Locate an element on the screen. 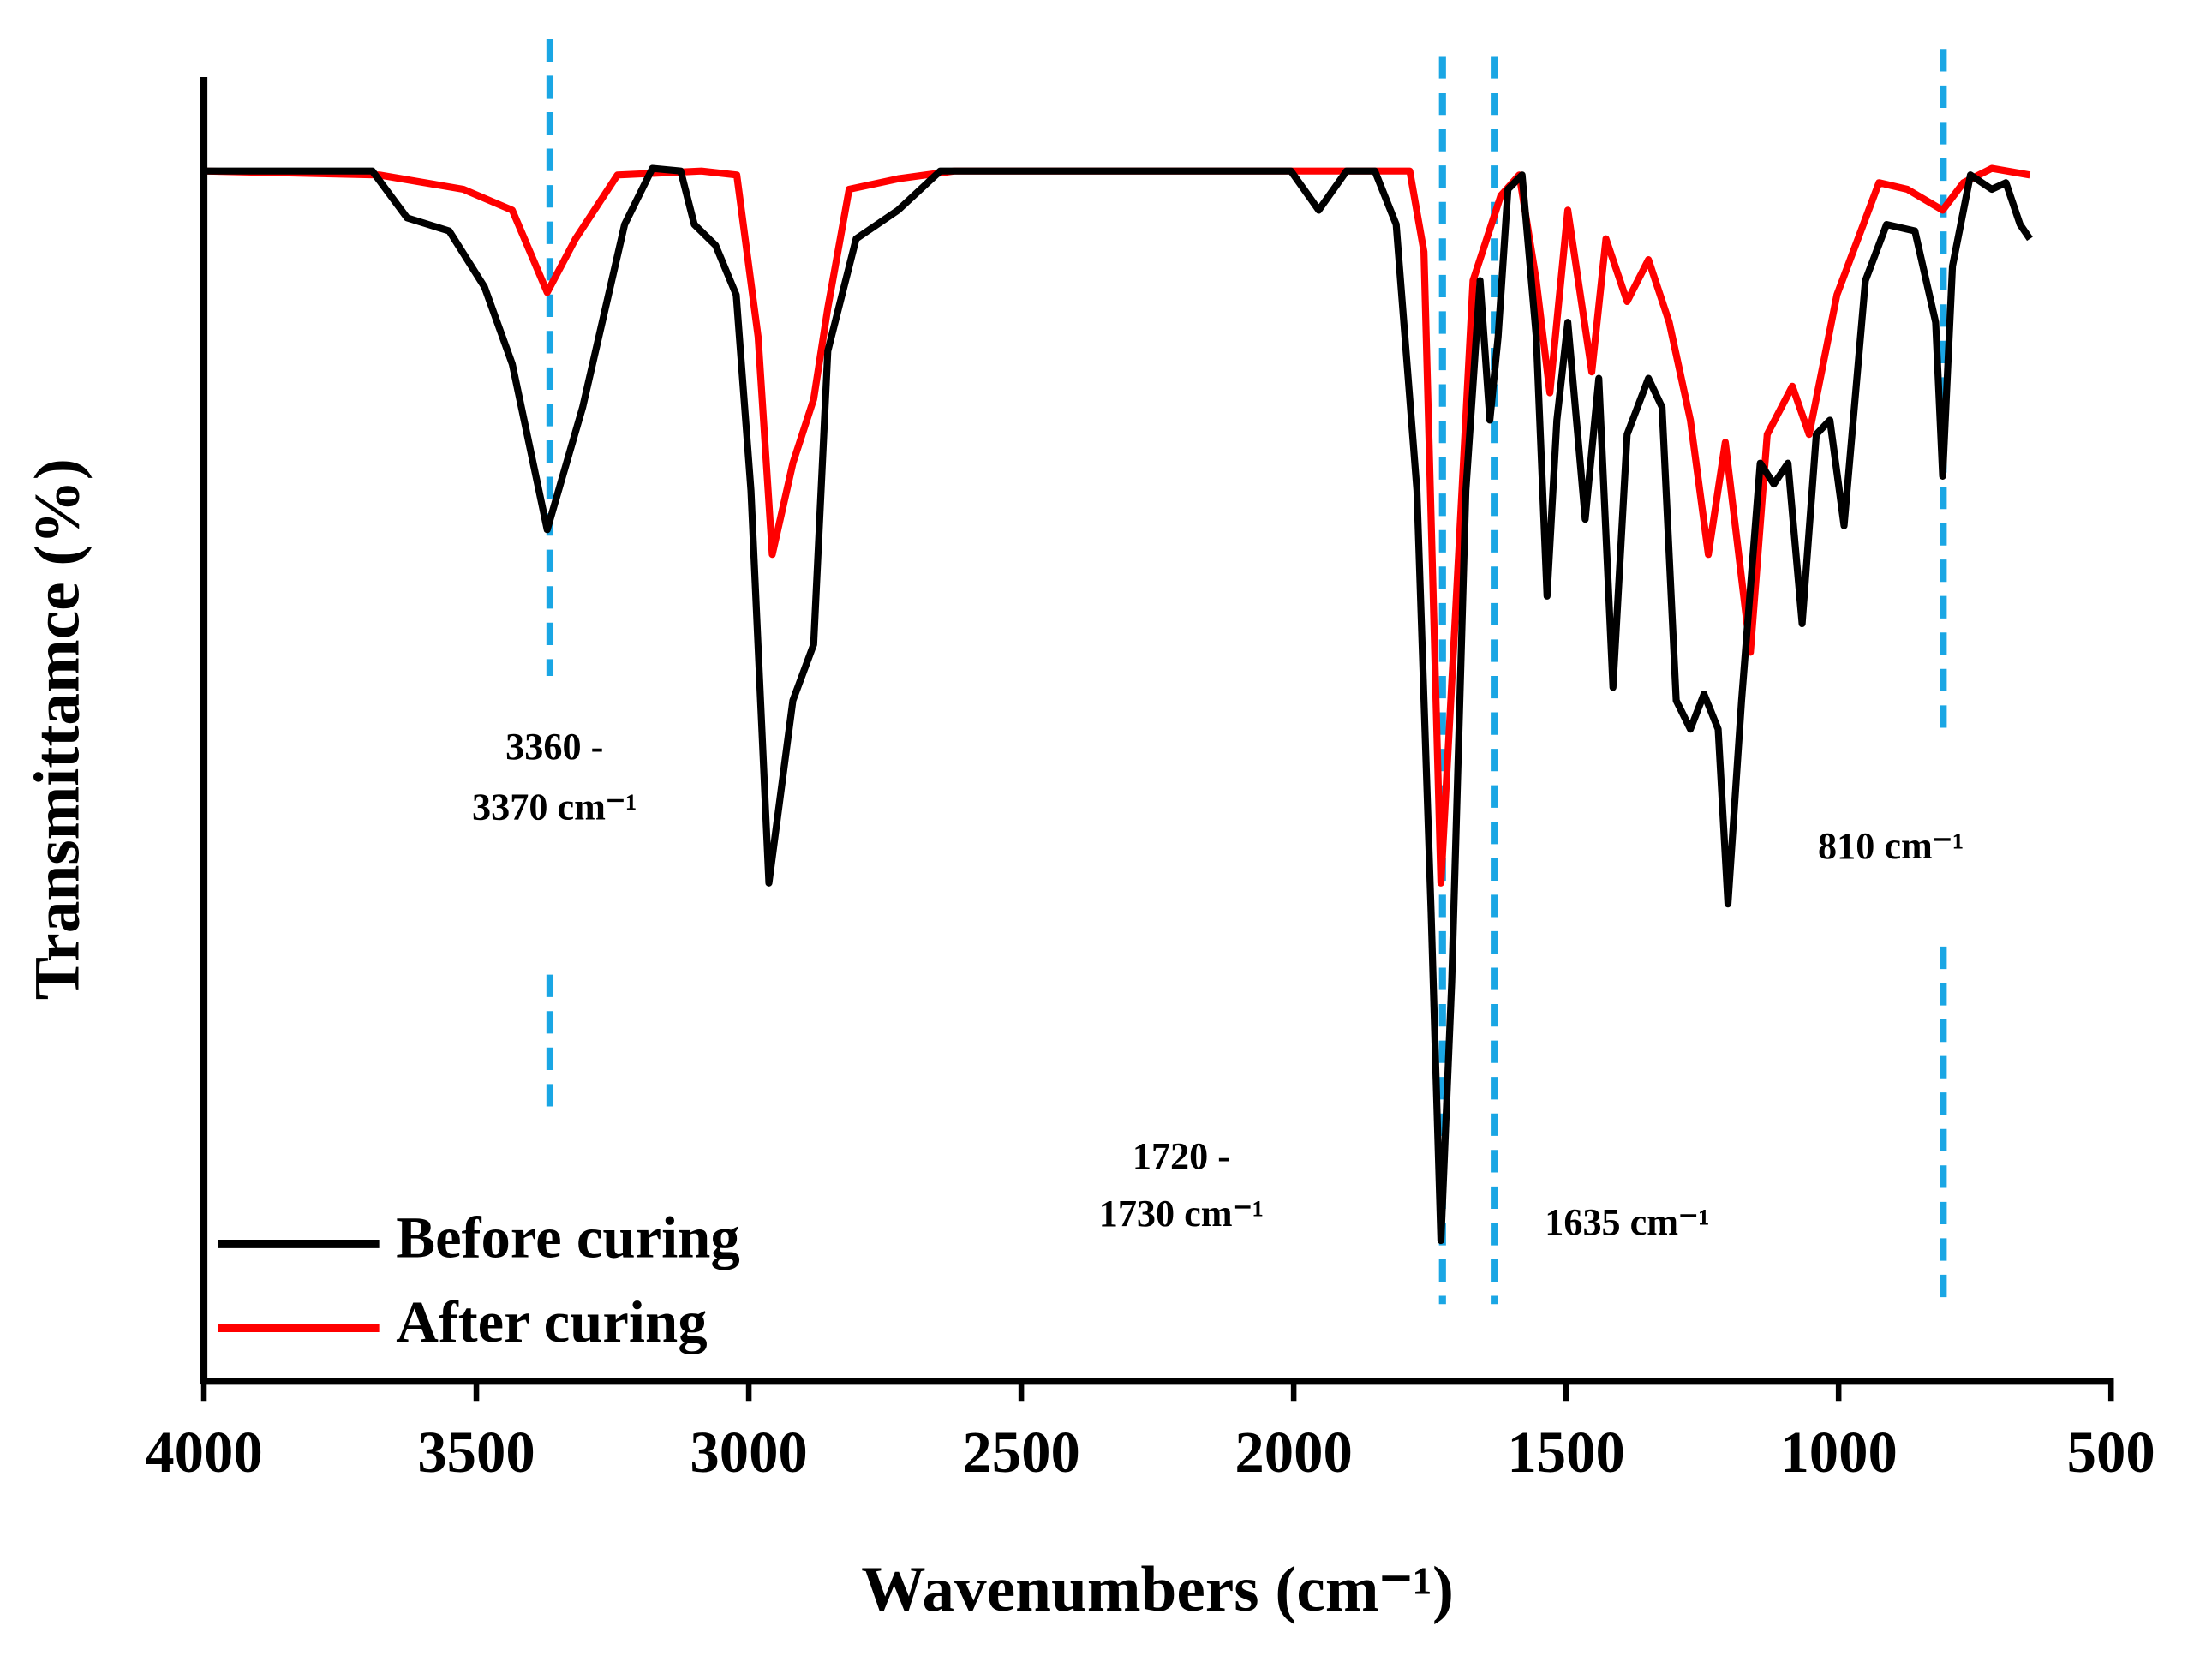 The height and width of the screenshot is (1680, 2200). annotation: 1720 - is located at coordinates (1181, 1156).